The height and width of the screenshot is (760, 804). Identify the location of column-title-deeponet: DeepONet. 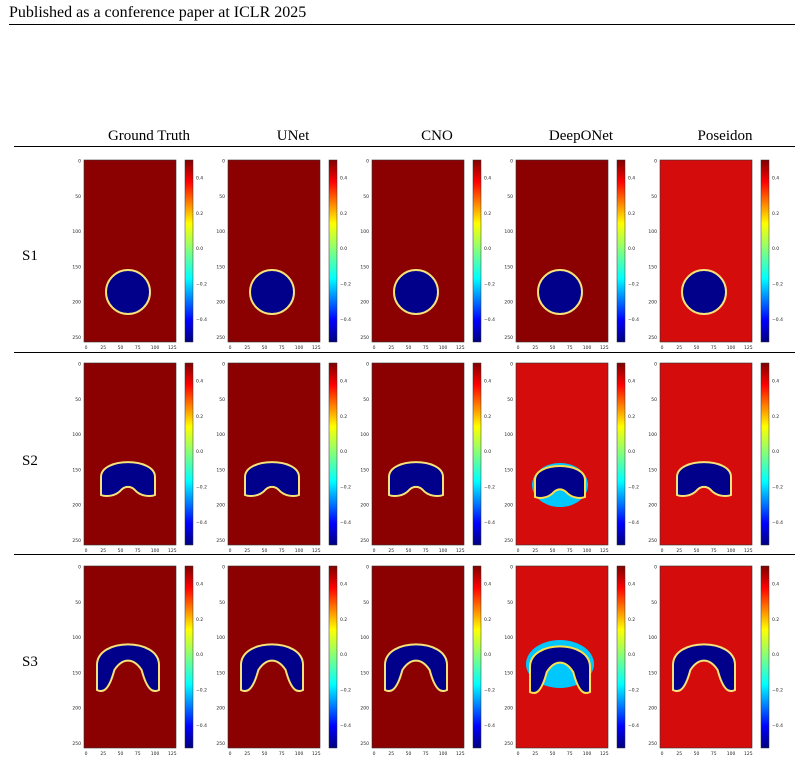
(581, 136).